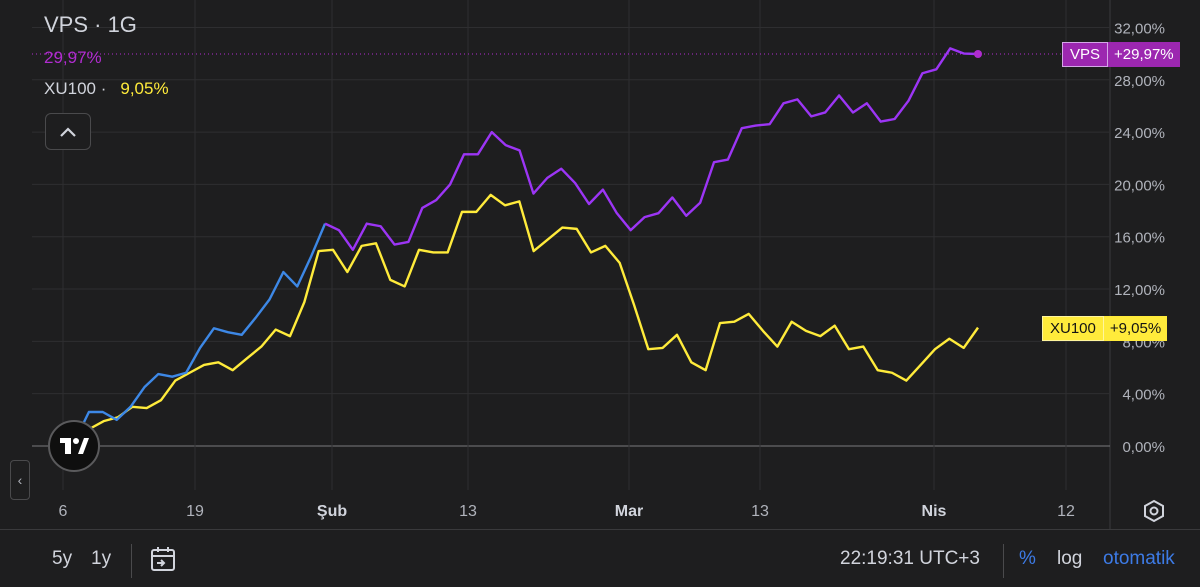 This screenshot has width=1200, height=587. What do you see at coordinates (1139, 558) in the screenshot?
I see `auto-scale-toggle: otomatik` at bounding box center [1139, 558].